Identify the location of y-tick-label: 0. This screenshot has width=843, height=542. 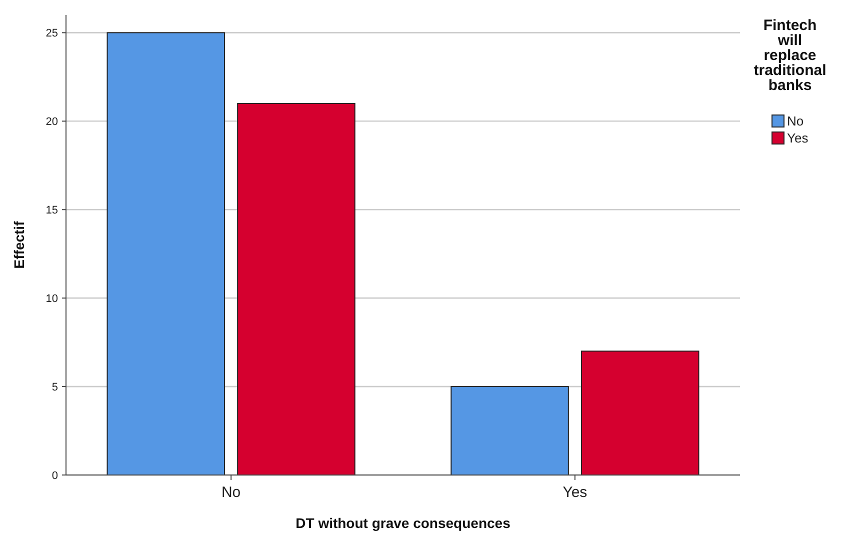
(55, 476).